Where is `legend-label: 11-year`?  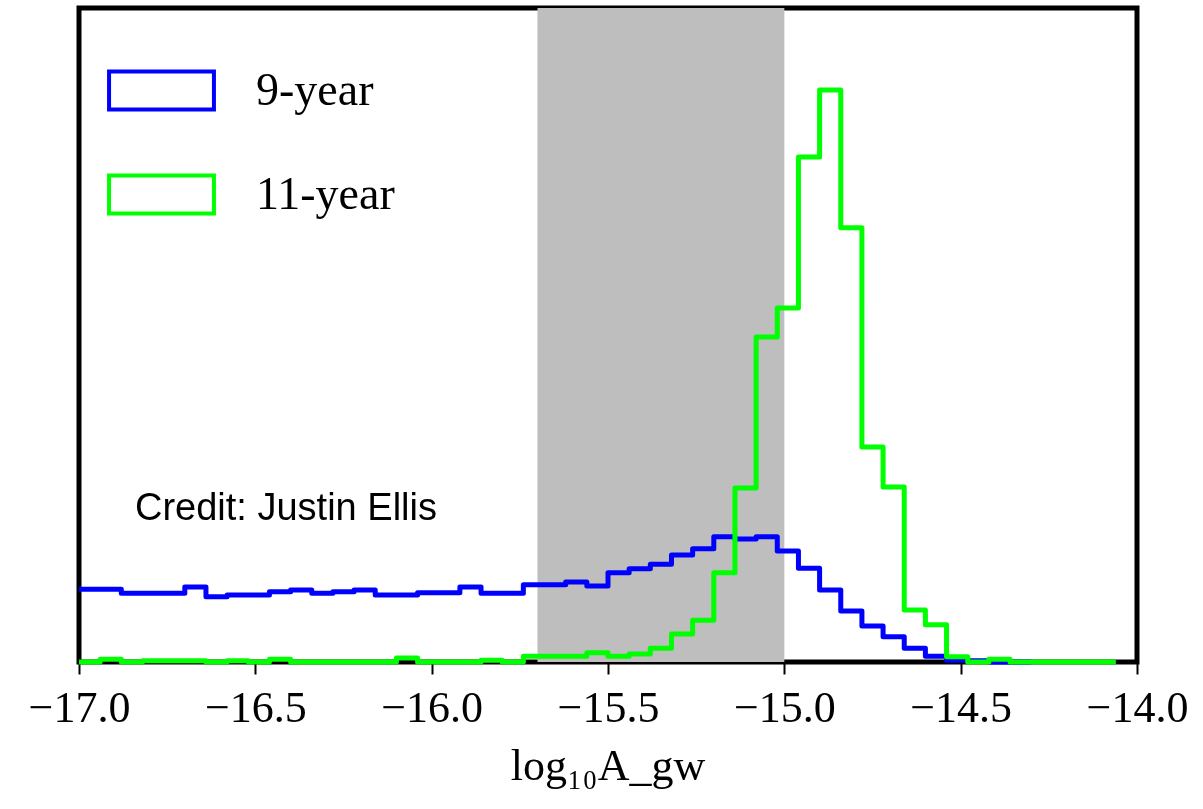 legend-label: 11-year is located at coordinates (325, 193).